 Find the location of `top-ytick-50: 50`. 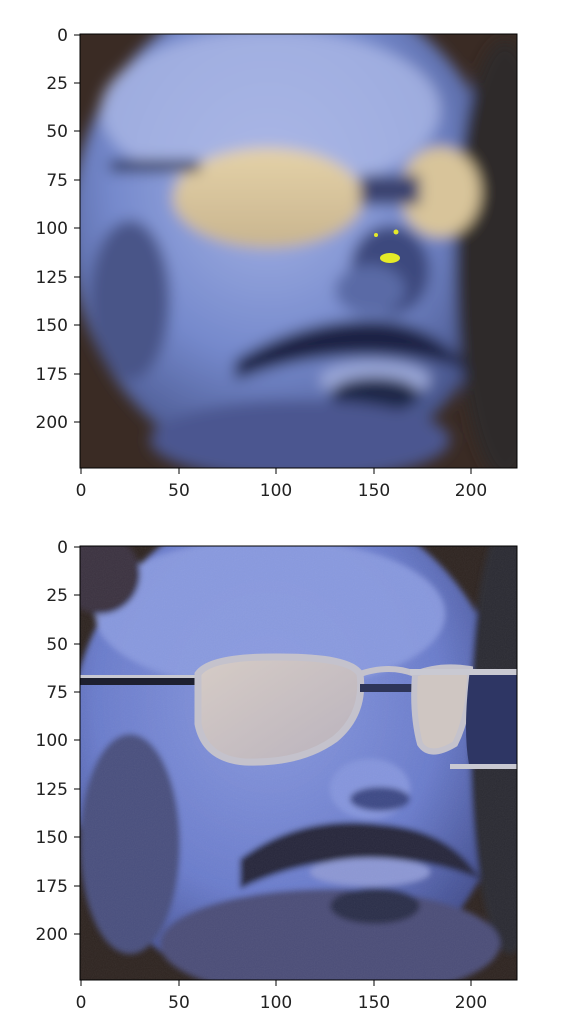

top-ytick-50: 50 is located at coordinates (57, 132).